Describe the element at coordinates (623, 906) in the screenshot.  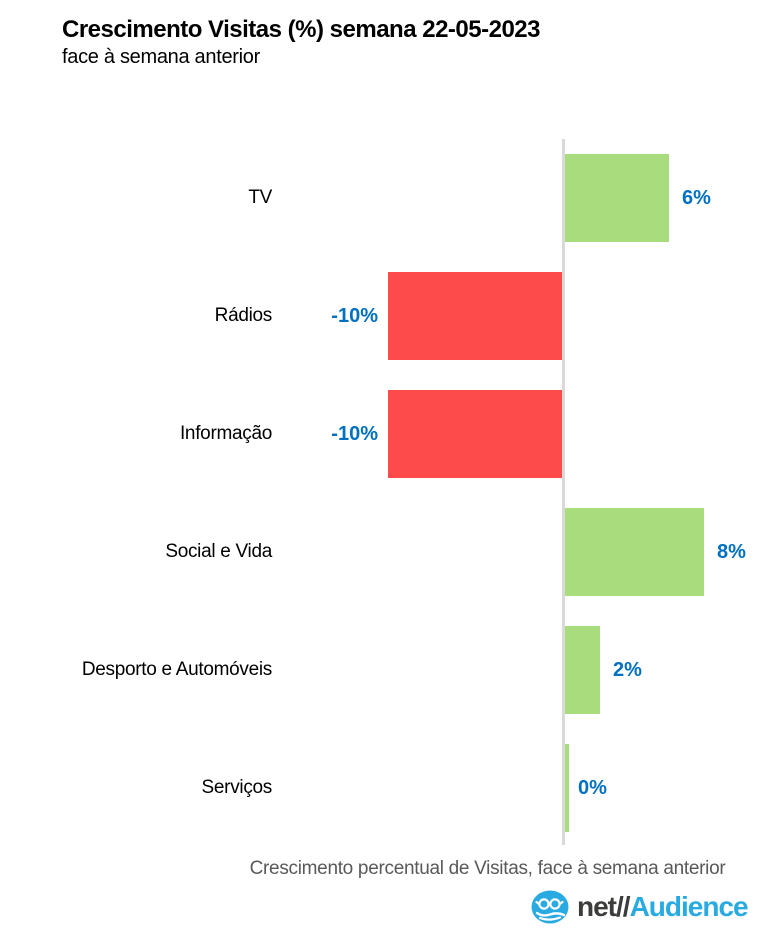
I see `logo-text-slashes: //` at that location.